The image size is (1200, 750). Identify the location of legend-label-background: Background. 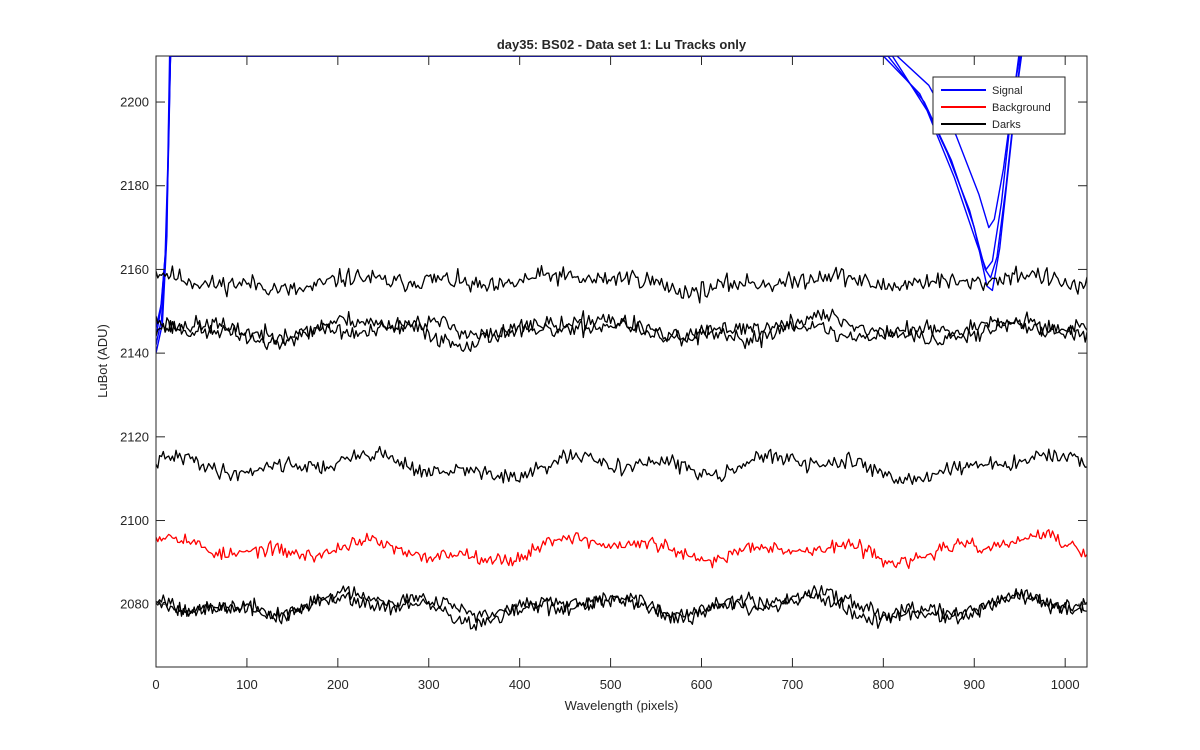
(1021, 108).